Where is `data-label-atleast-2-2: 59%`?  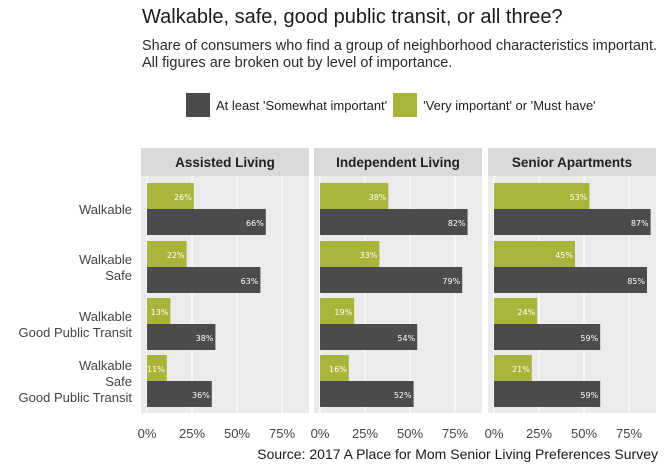 data-label-atleast-2-2: 59% is located at coordinates (589, 338).